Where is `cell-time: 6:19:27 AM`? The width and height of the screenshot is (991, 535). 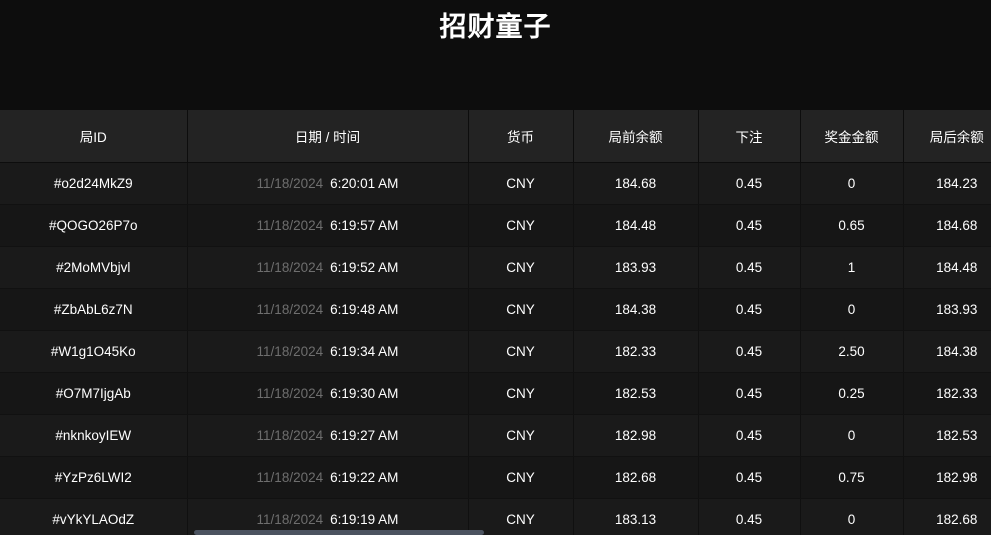 cell-time: 6:19:27 AM is located at coordinates (364, 435).